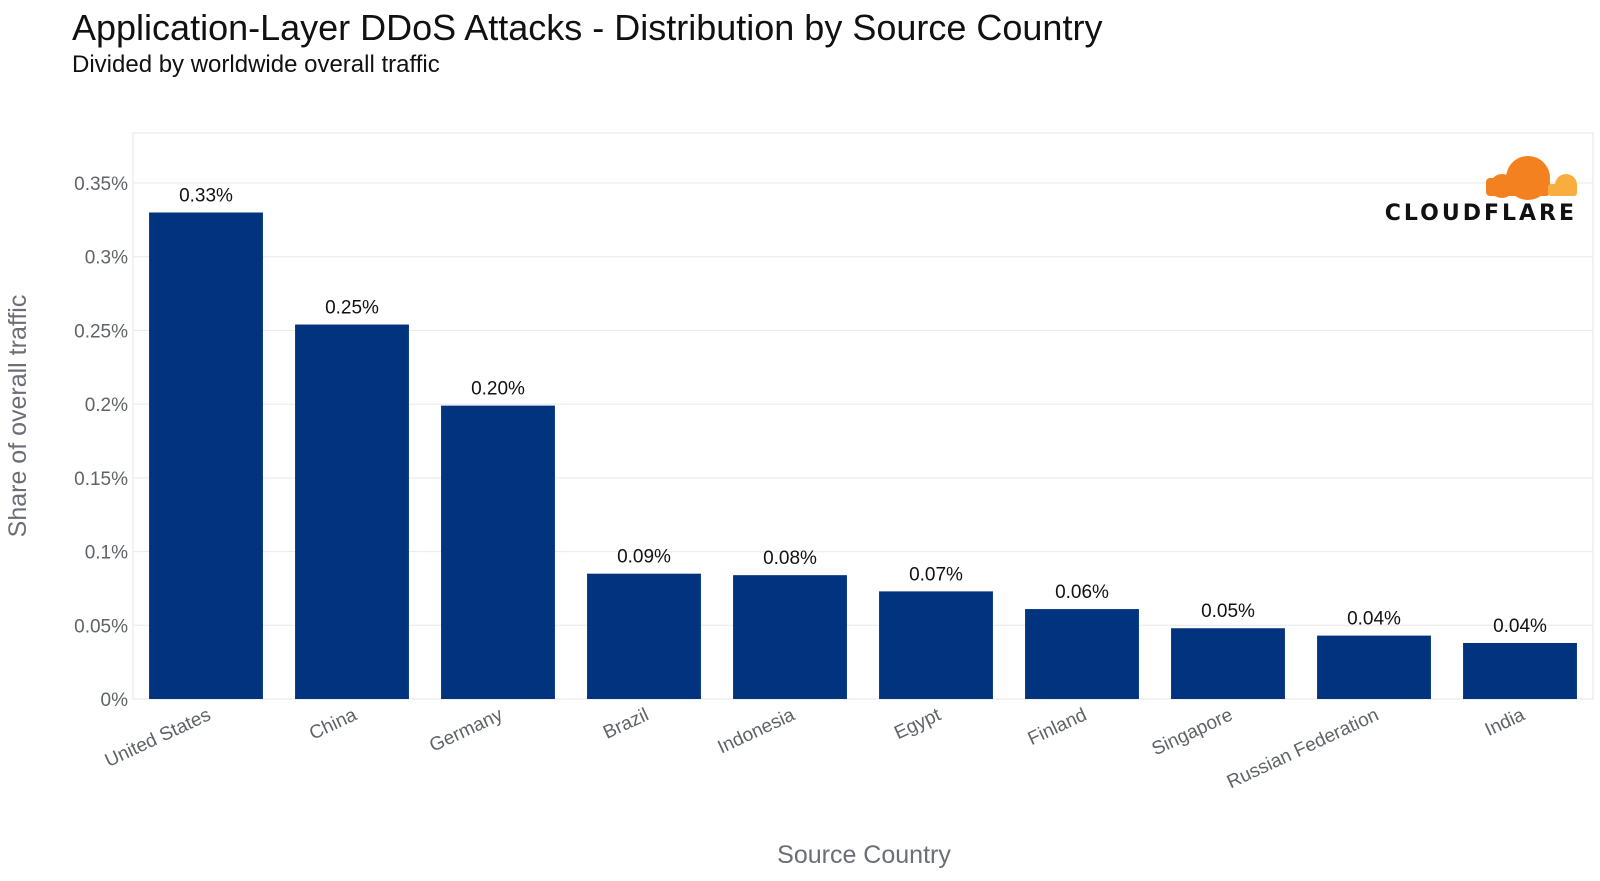 This screenshot has width=1600, height=881. What do you see at coordinates (101, 442) in the screenshot?
I see `y-axis-ticks: 0% 0.05% 0.1% 0.15% 0.2% 0.25% 0.3% 0.35%` at bounding box center [101, 442].